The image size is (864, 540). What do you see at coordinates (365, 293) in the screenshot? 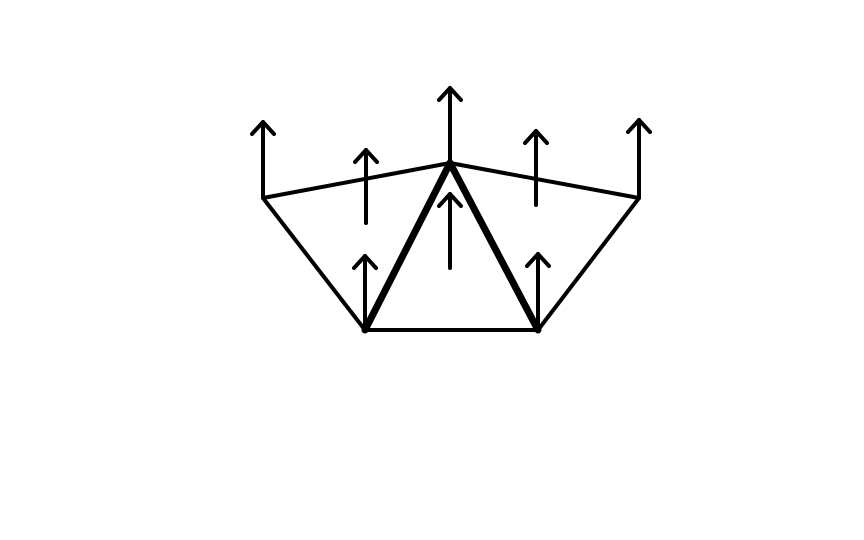
I see `vertex-normal-bottom-left-arrow` at bounding box center [365, 293].